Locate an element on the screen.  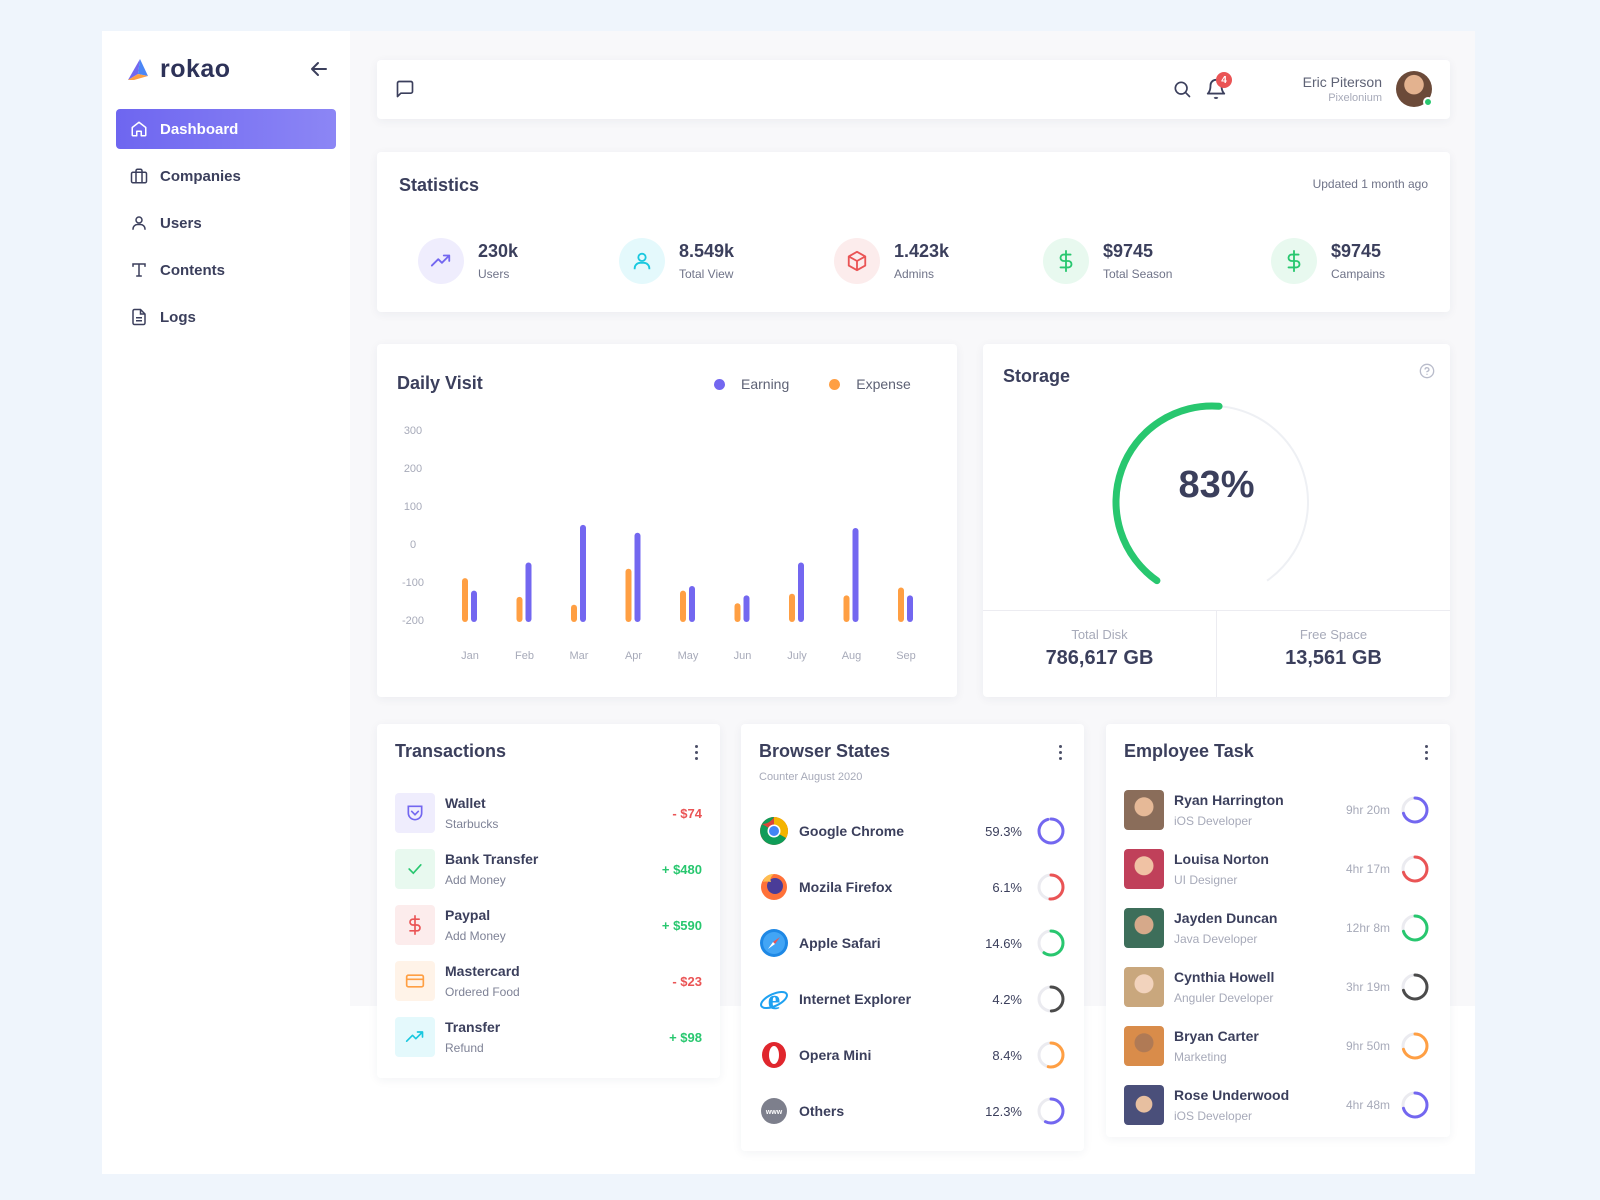
browser-row: www Others 12.3% is located at coordinates (912, 1111).